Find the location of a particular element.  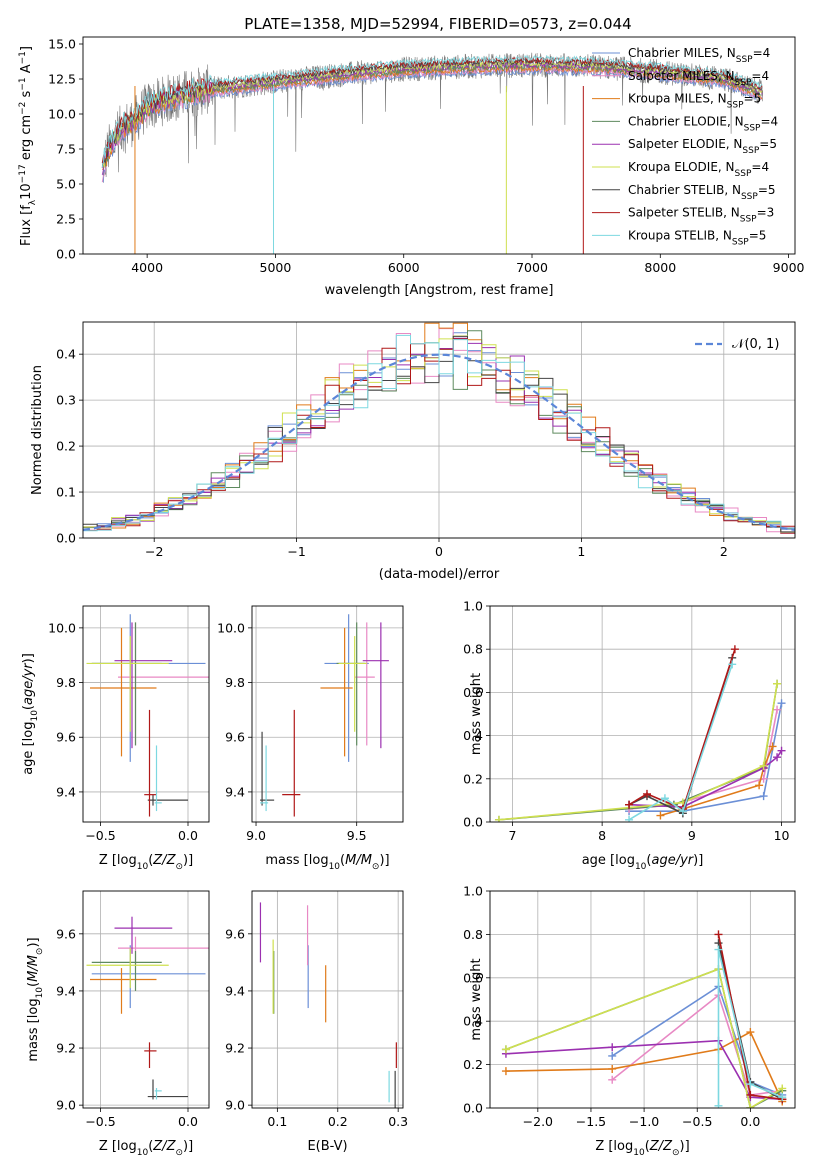

errorbar-chabrier-elodie is located at coordinates (350, 684).